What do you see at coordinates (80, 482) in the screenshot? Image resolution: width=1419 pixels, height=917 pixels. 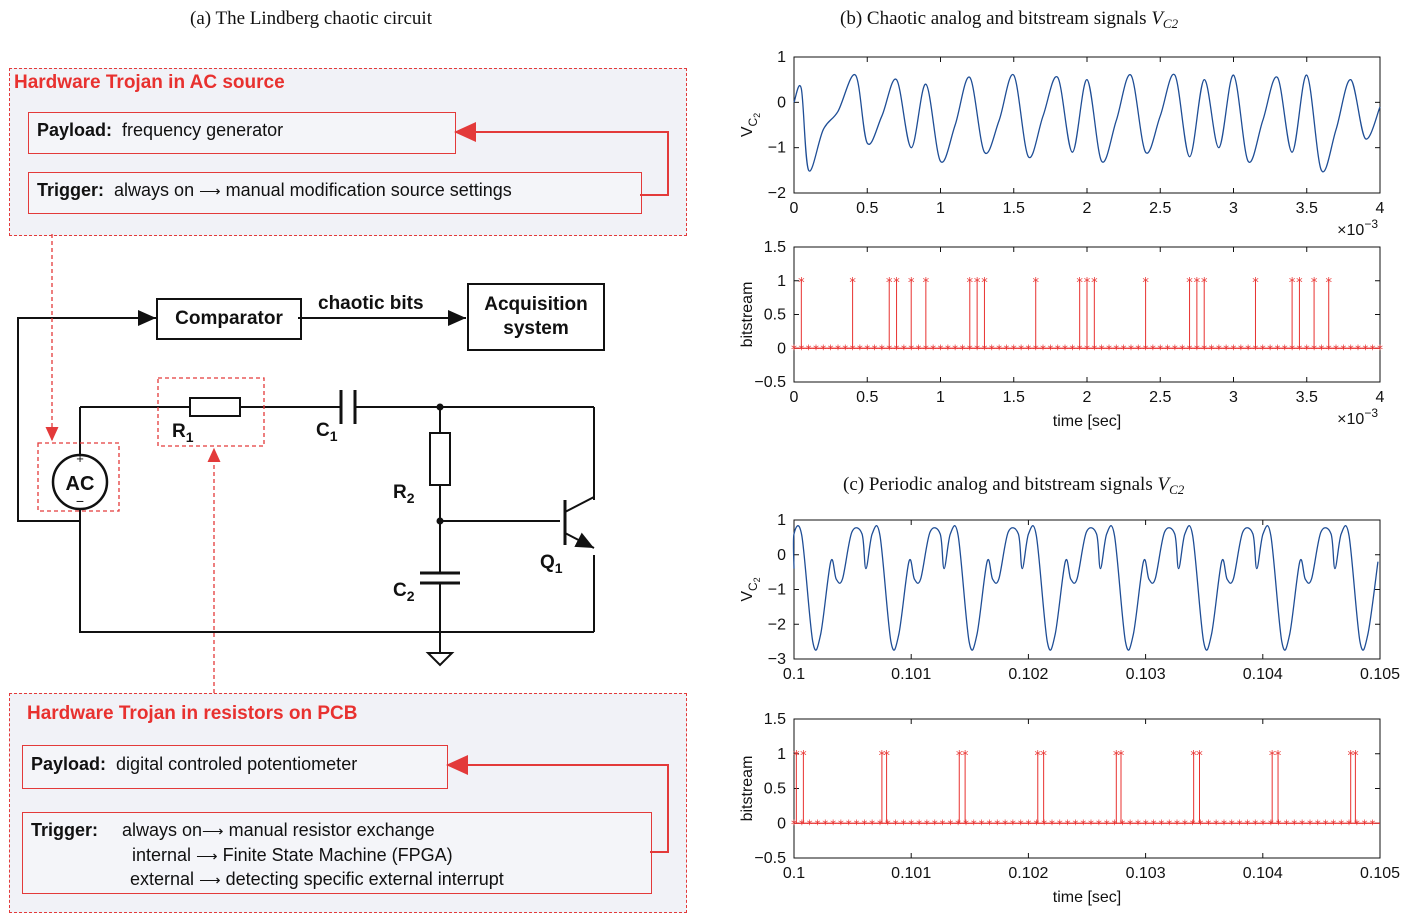 I see `ac-source-icon` at bounding box center [80, 482].